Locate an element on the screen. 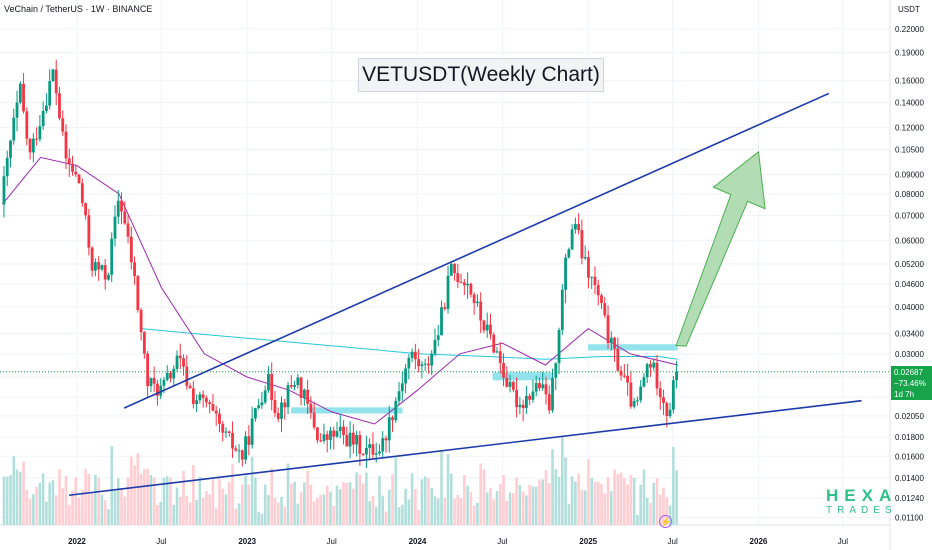 Image resolution: width=932 pixels, height=550 pixels. symbol-header: VeChain / TetherUS · 1W · BINANCE is located at coordinates (78, 9).